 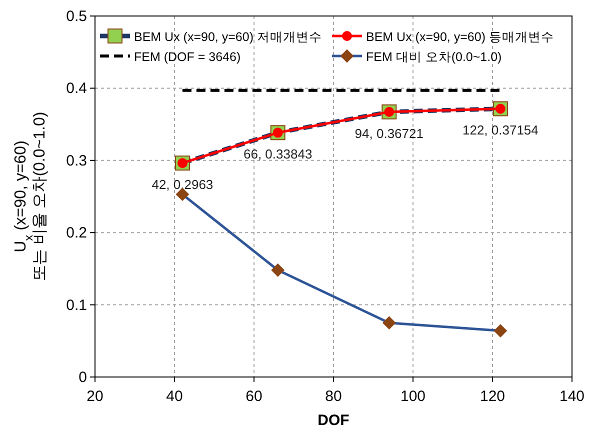 What do you see at coordinates (460, 37) in the screenshot?
I see `legend-label: BEM Ux (x=90, y=60) 등매개변수` at bounding box center [460, 37].